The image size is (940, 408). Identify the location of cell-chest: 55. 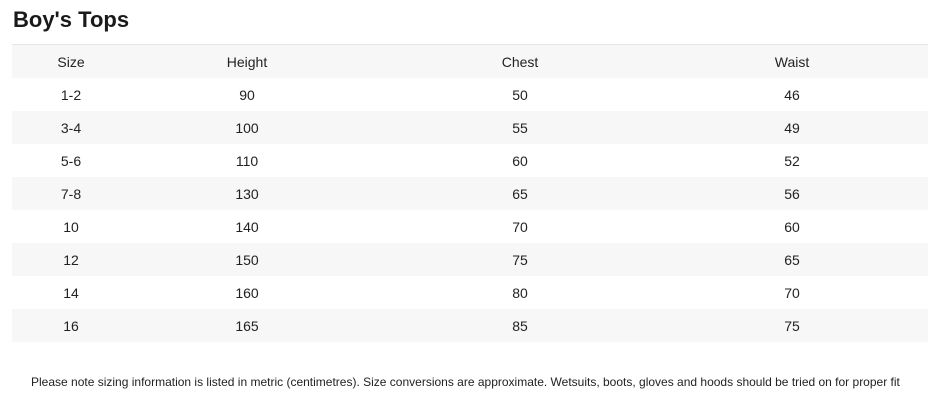
(520, 127).